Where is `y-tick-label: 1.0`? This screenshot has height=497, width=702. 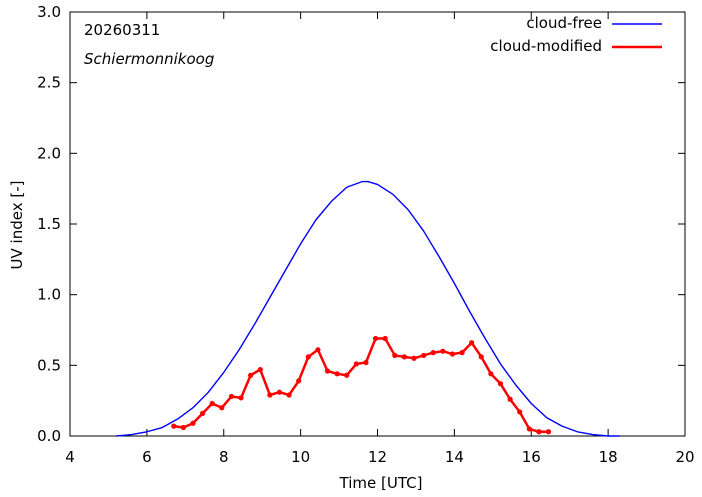
y-tick-label: 1.0 is located at coordinates (49, 295).